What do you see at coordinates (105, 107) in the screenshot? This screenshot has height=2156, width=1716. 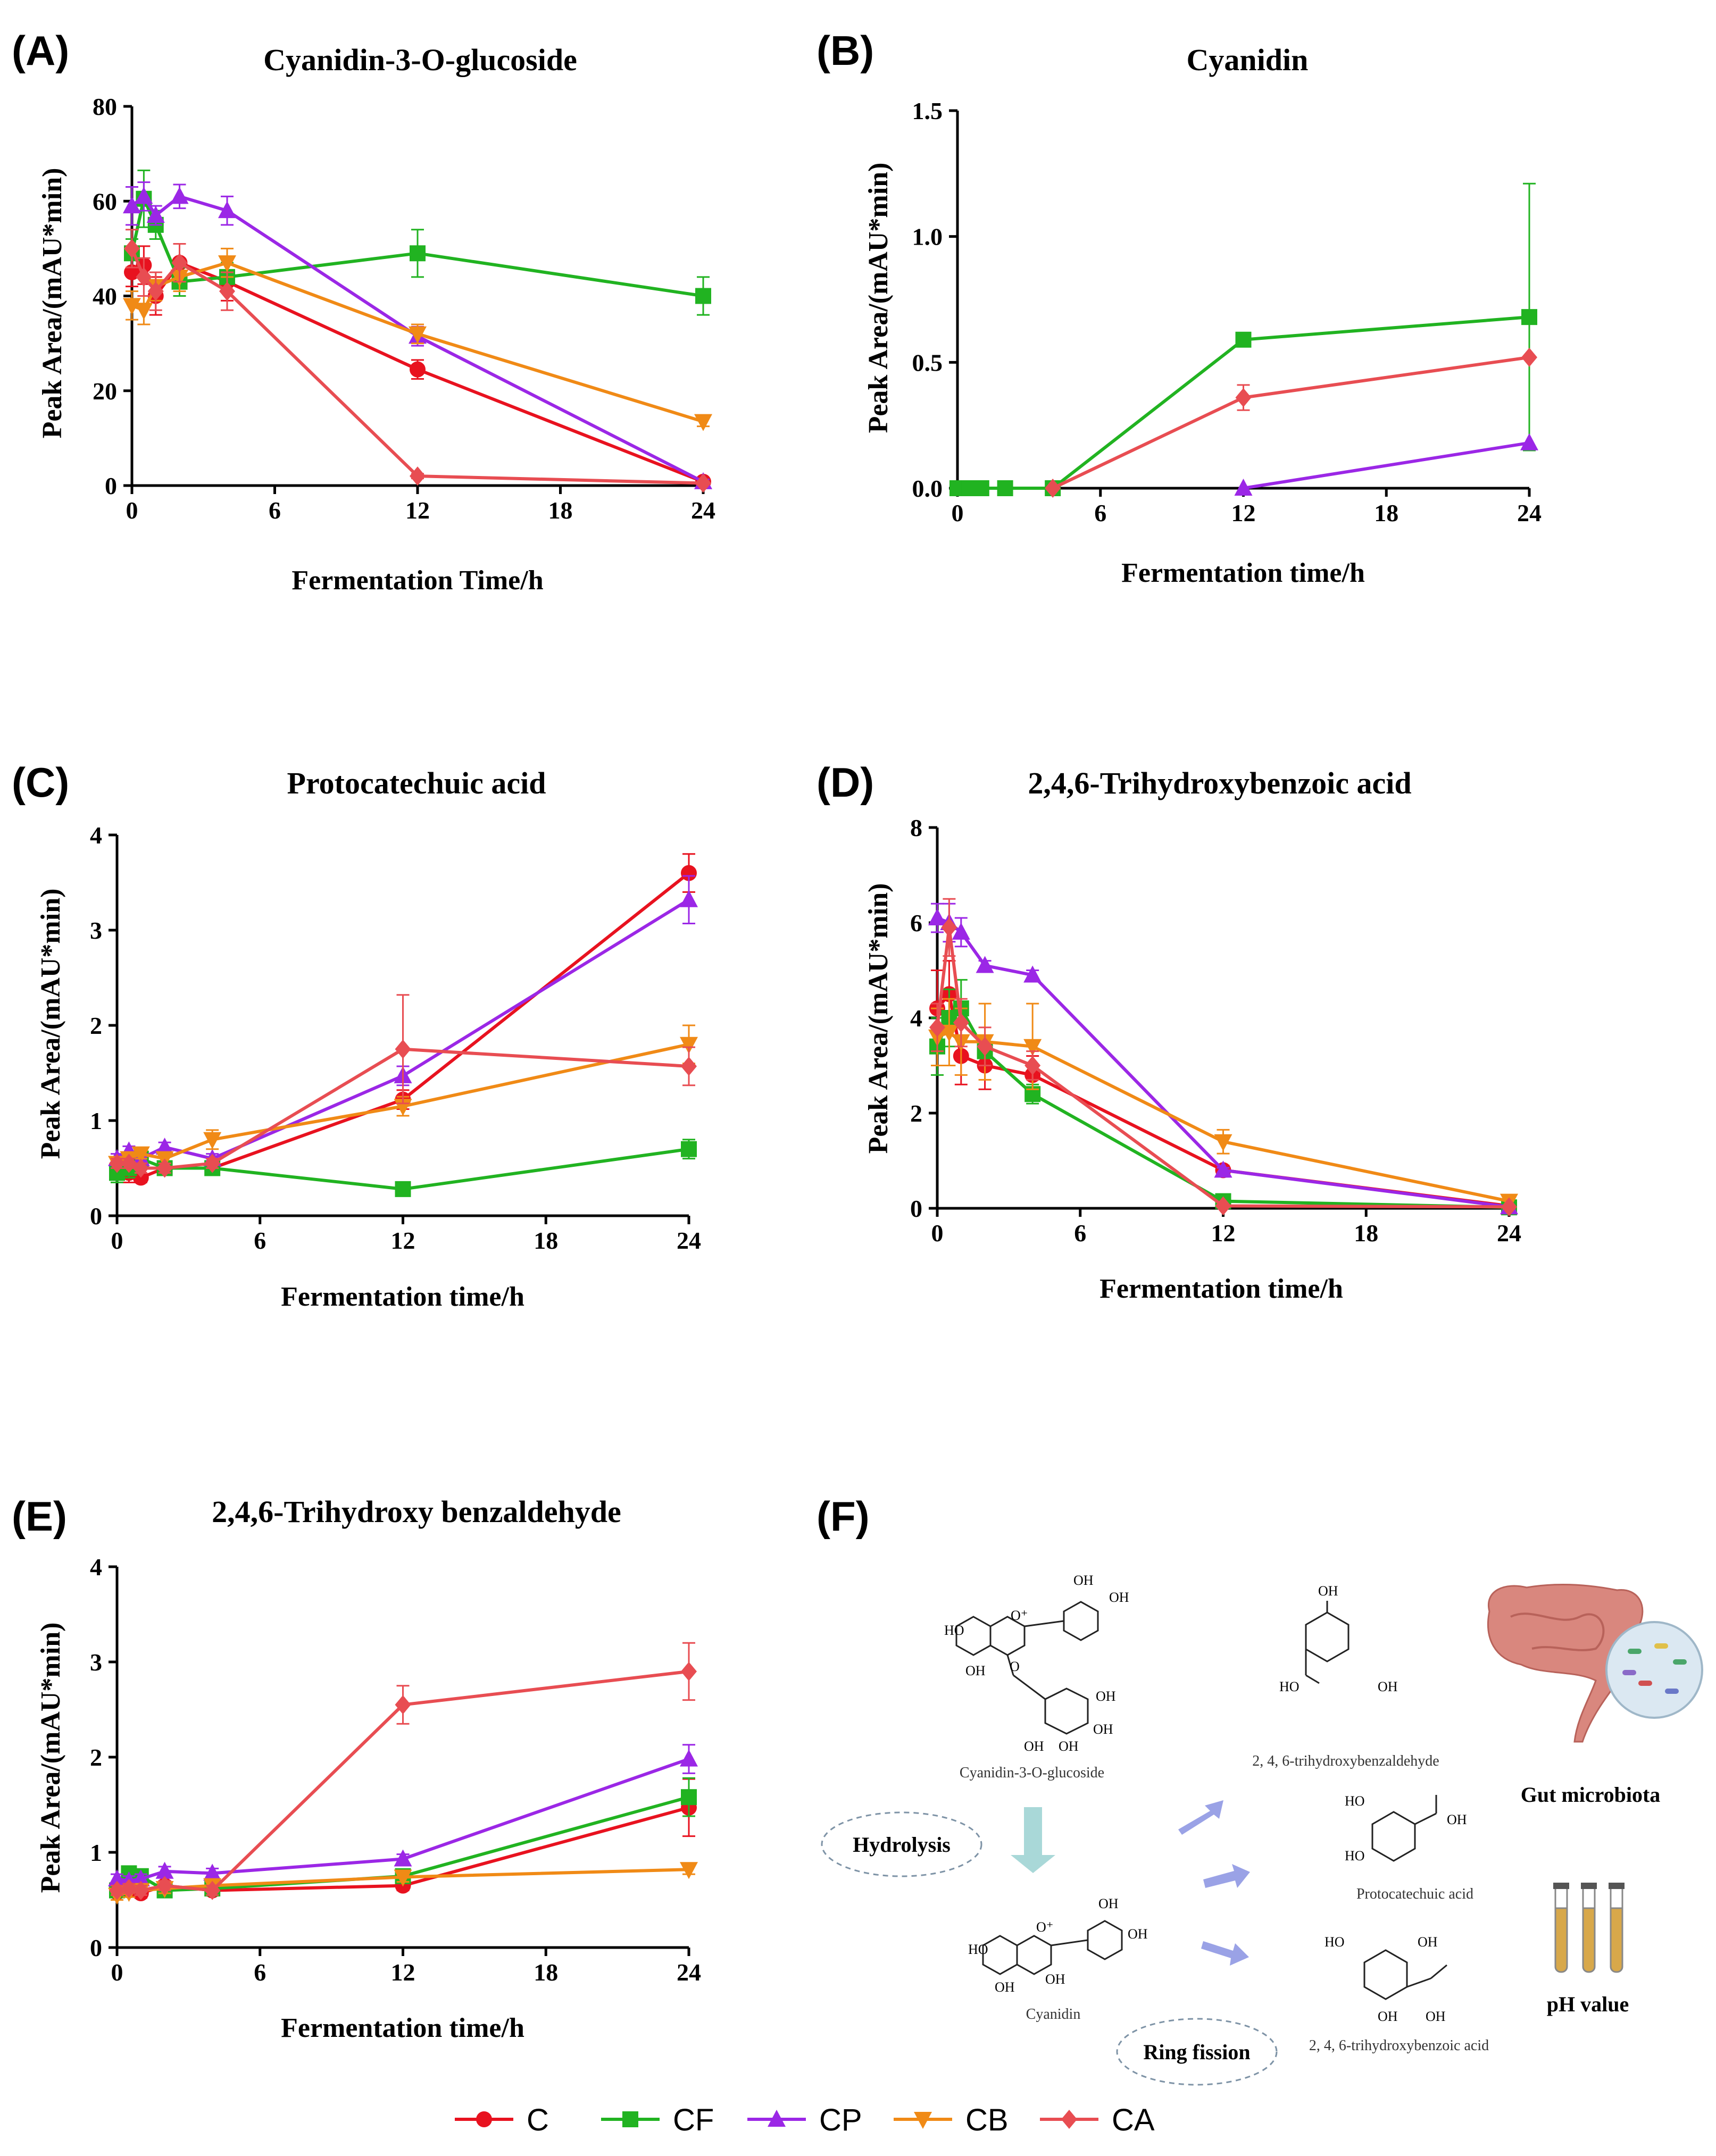 I see `y-tick-label: 80` at bounding box center [105, 107].